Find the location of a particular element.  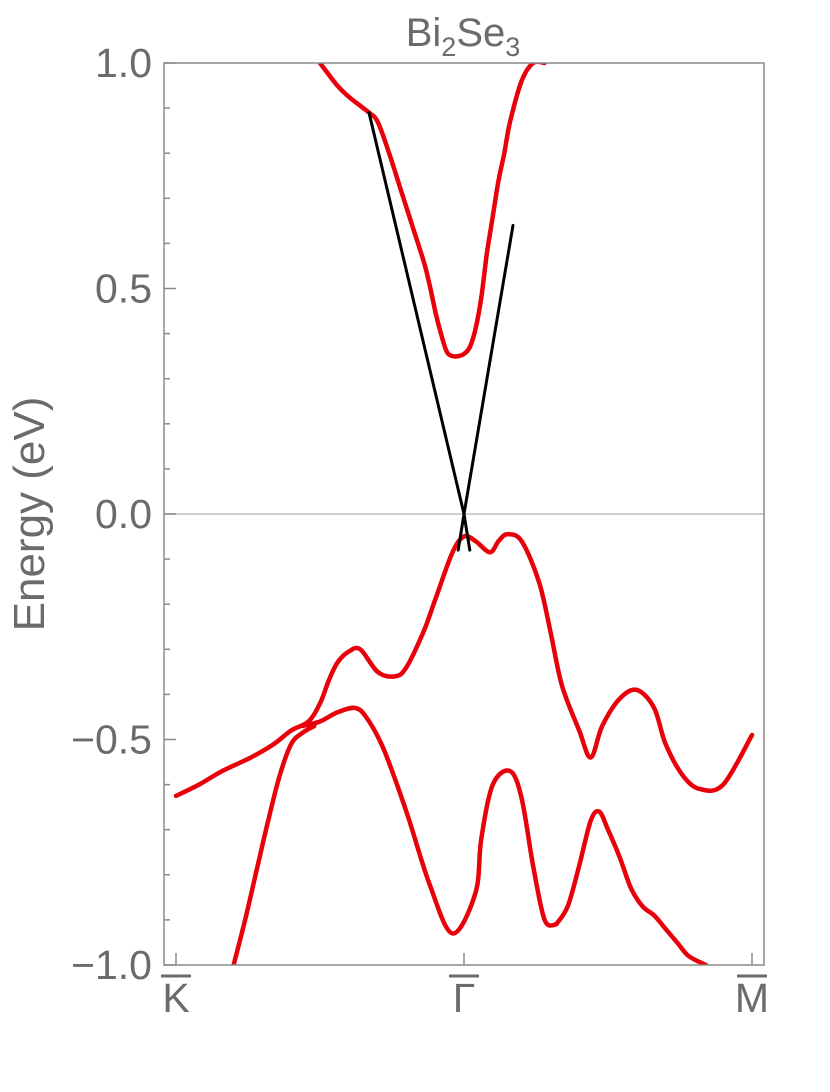

y-axis-label: Energy (eV) is located at coordinates (29, 514).